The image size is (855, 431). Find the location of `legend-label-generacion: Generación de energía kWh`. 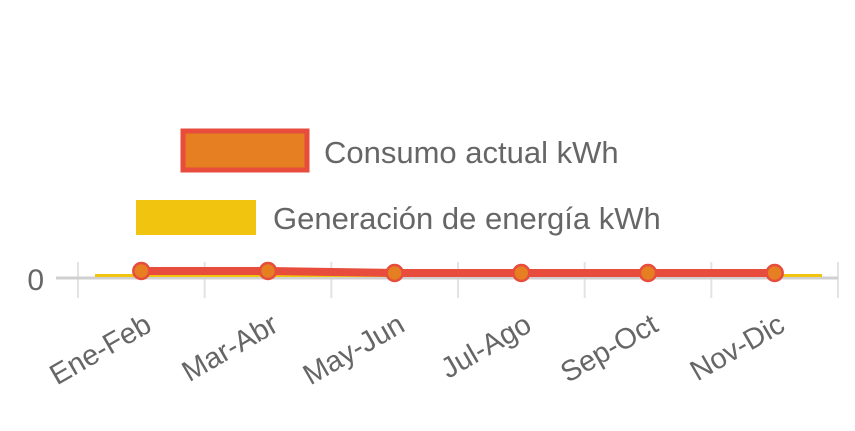

legend-label-generacion: Generación de energía kWh is located at coordinates (467, 218).